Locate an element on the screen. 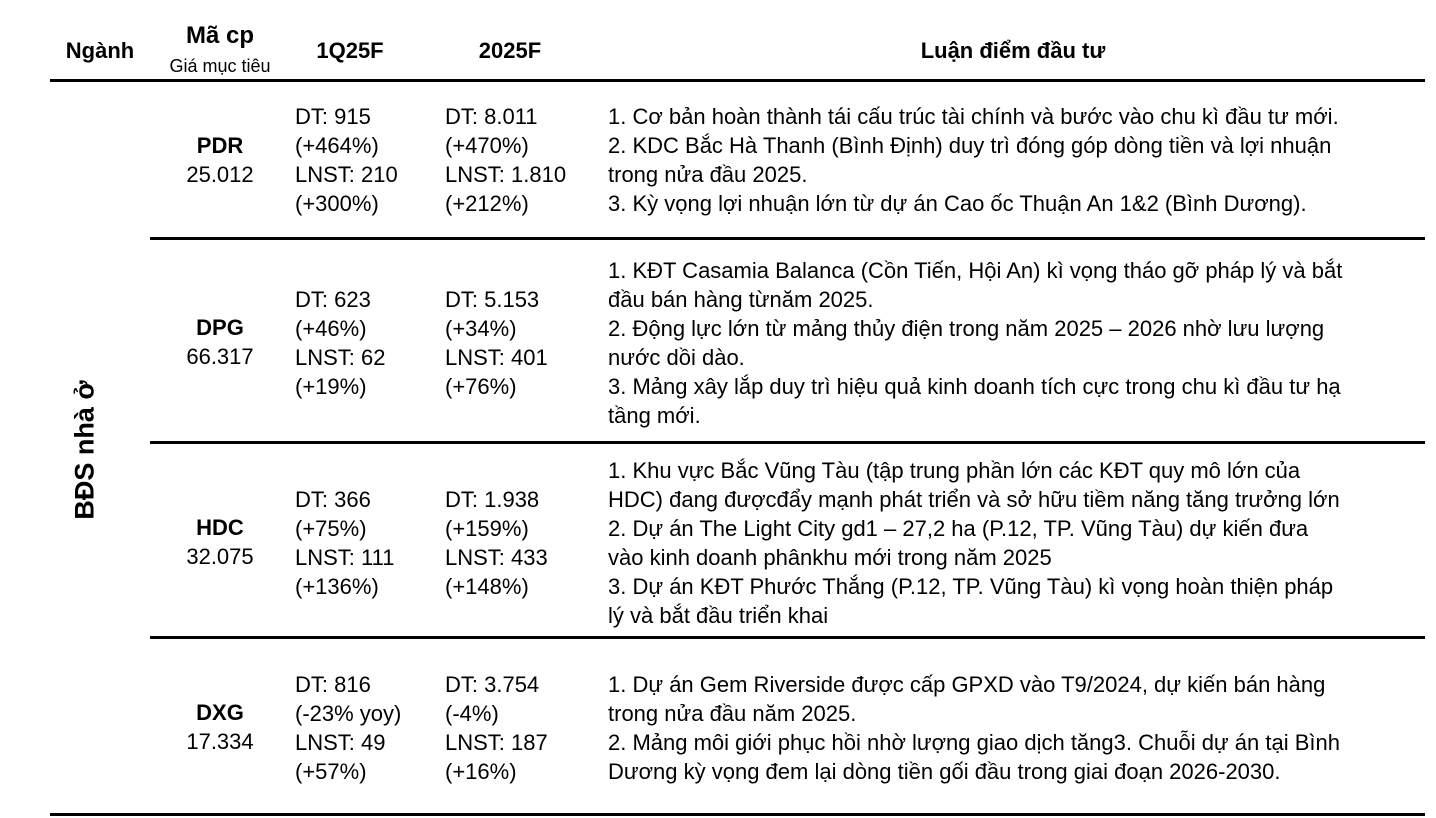 This screenshot has height=818, width=1436. q1-line: DT: 915 is located at coordinates (333, 116).